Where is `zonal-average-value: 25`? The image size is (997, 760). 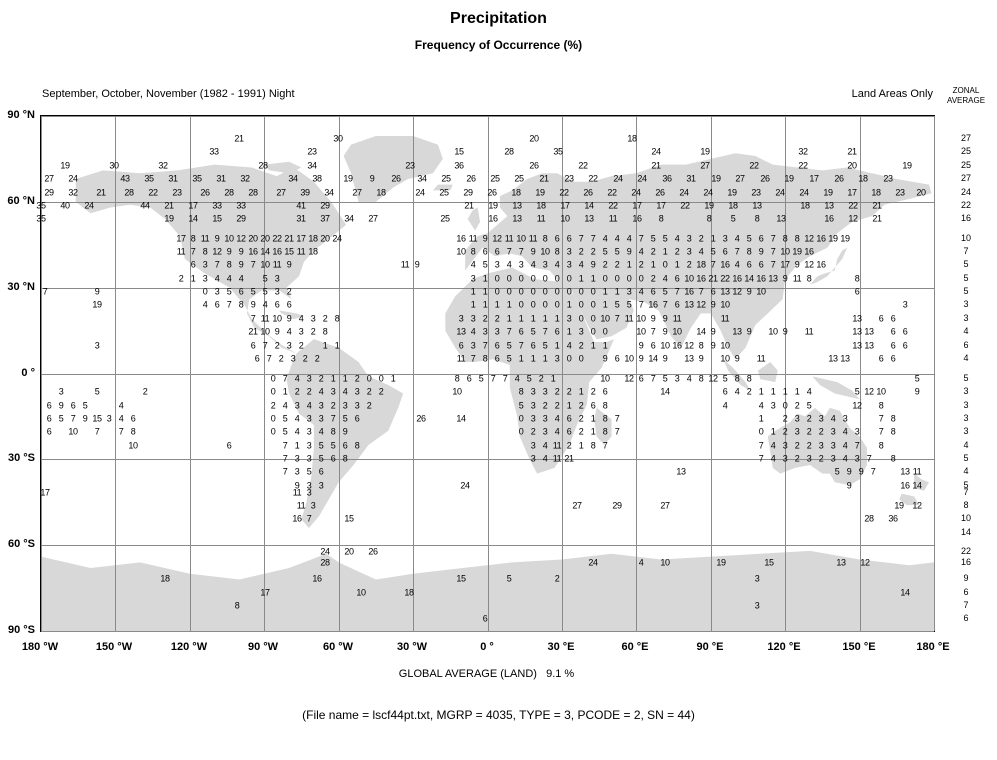
zonal-average-value: 25 is located at coordinates (965, 165).